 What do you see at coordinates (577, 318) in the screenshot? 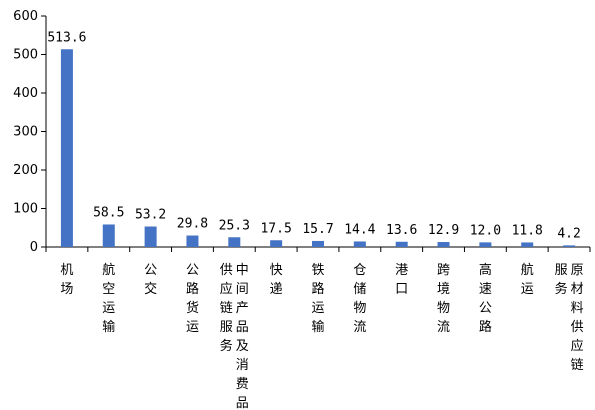
I see `x-category-label: 原材料供应链` at bounding box center [577, 318].